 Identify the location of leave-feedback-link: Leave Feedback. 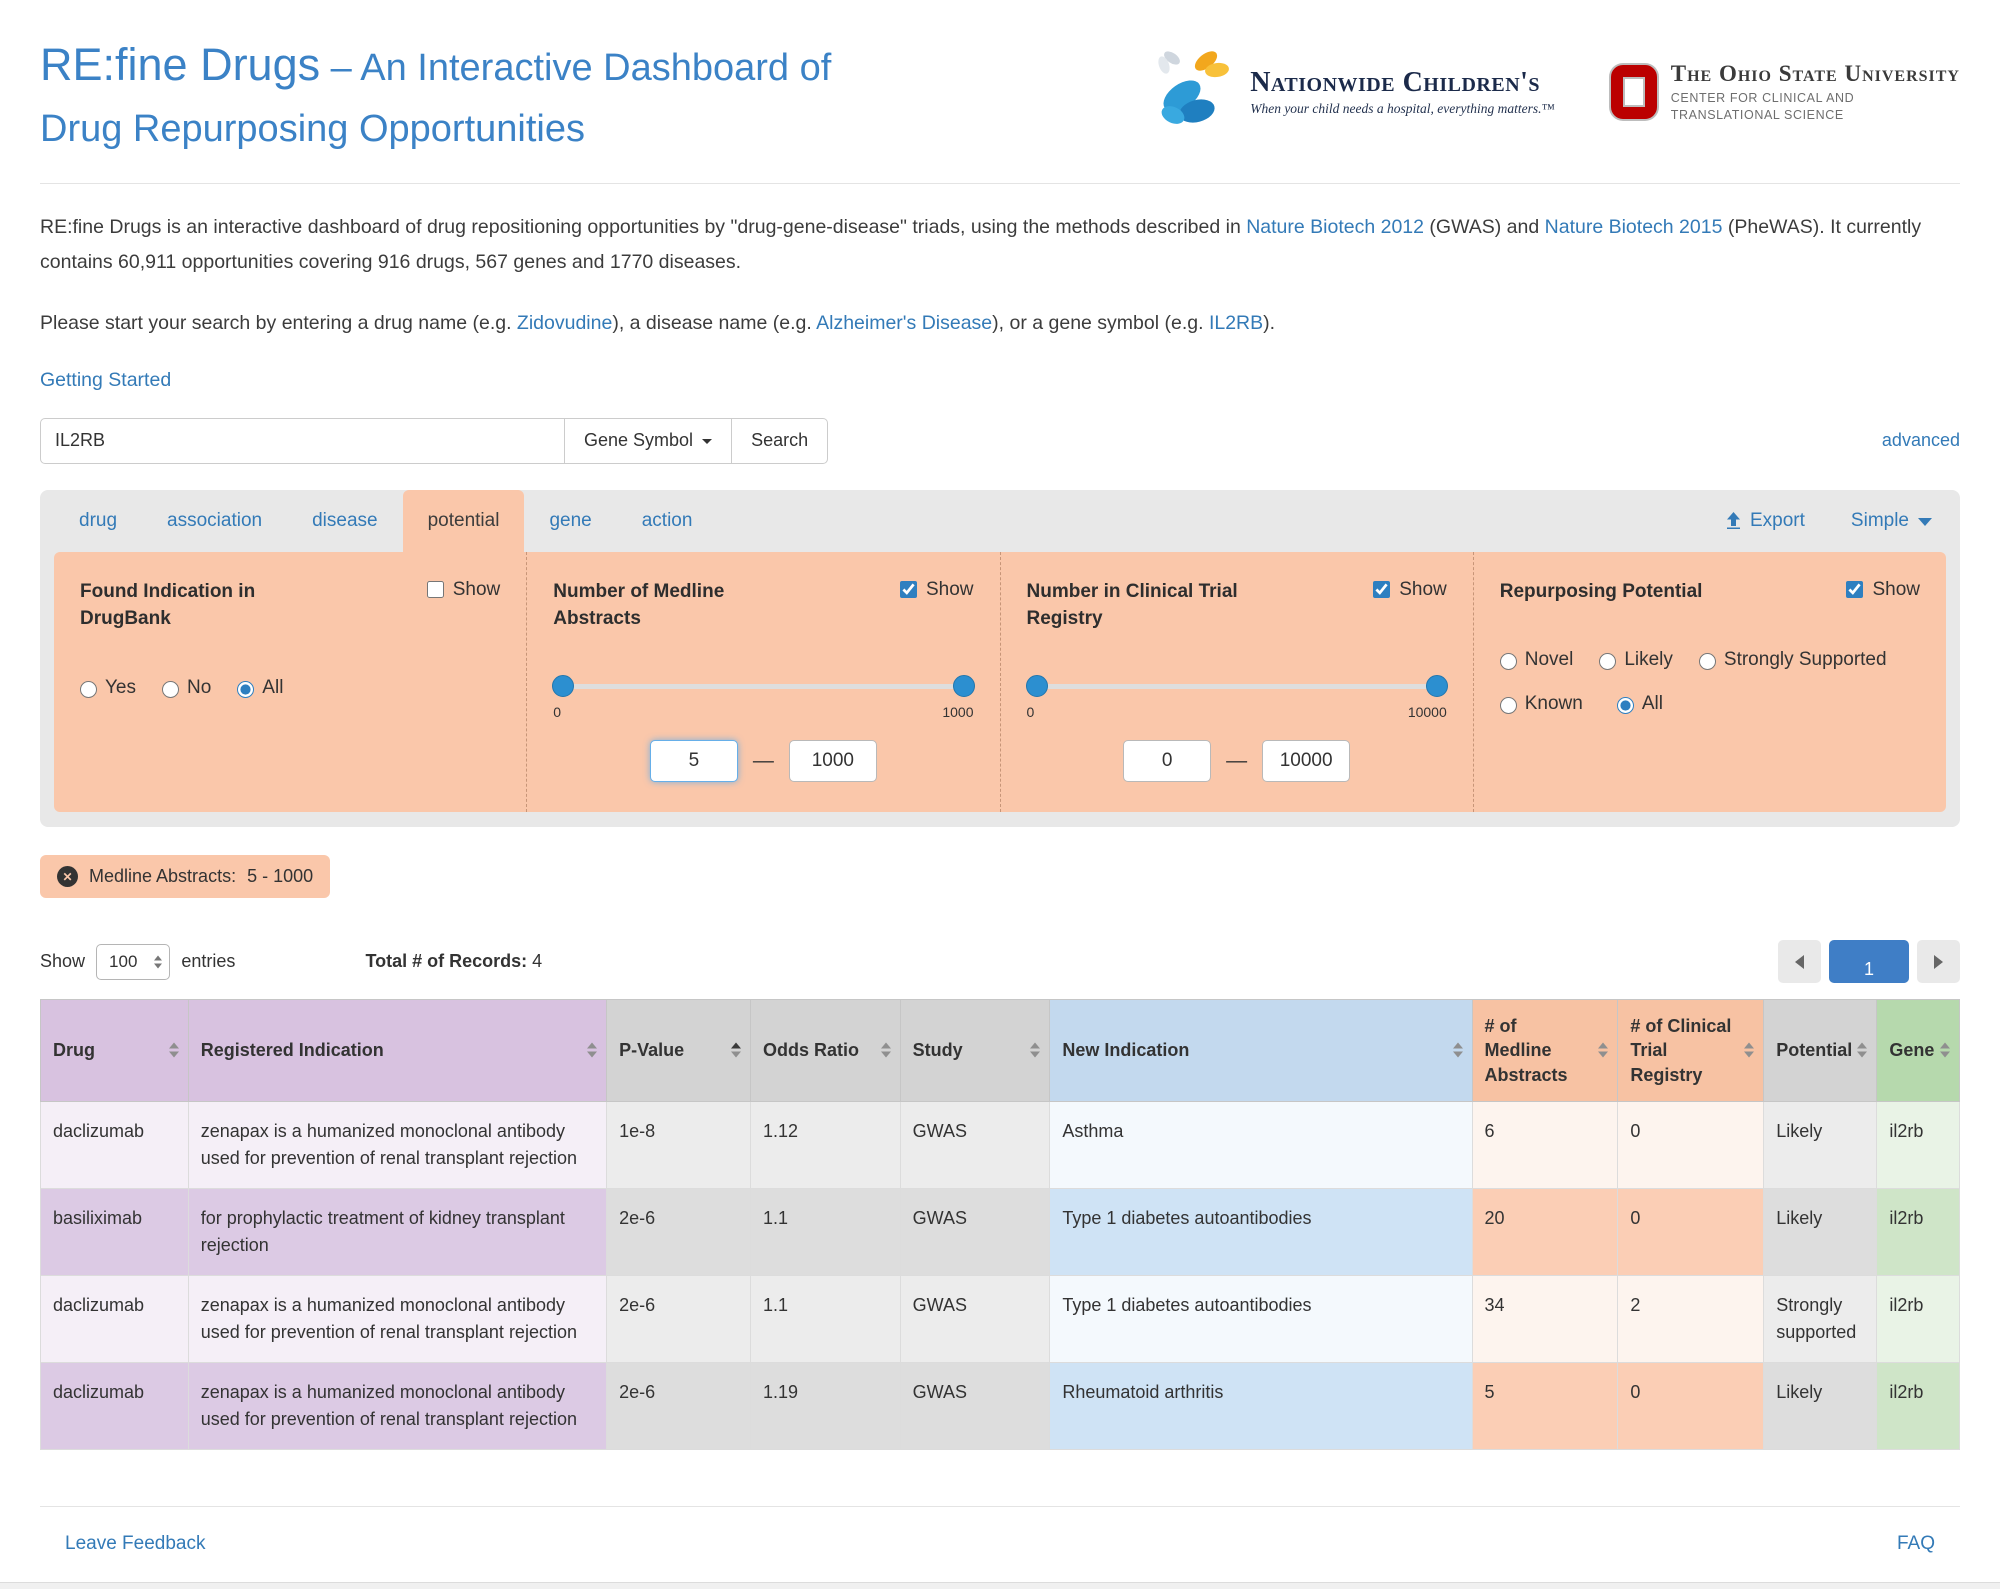
(135, 1543).